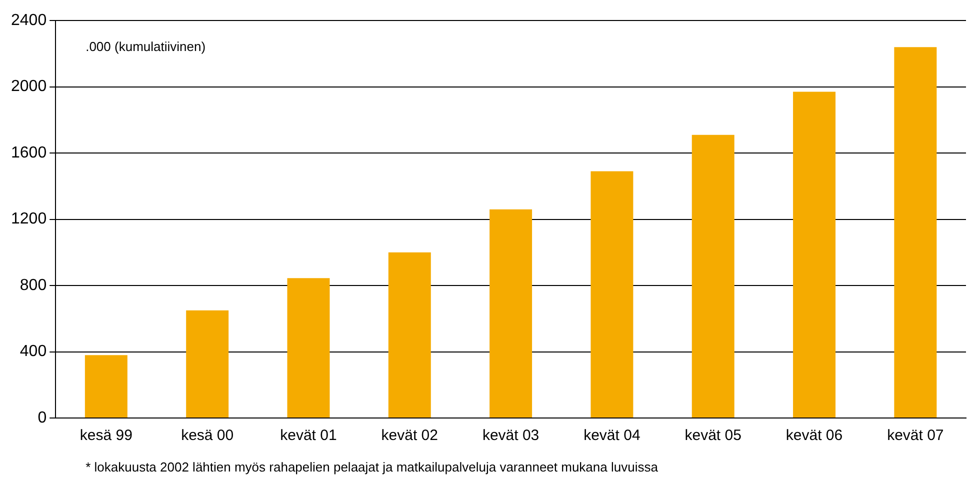  Describe the element at coordinates (713, 435) in the screenshot. I see `x-tick-label: kevät 05` at that location.